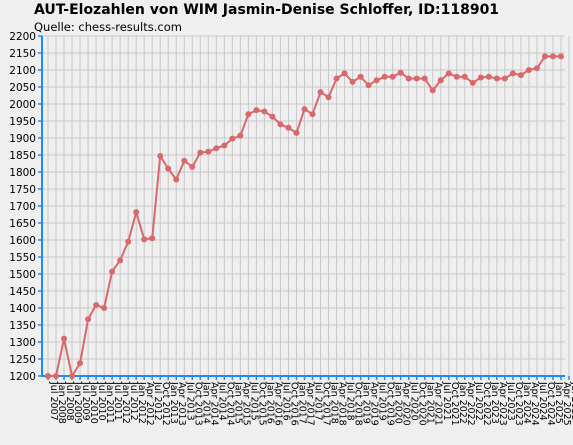 The width and height of the screenshot is (573, 445). Describe the element at coordinates (382, 401) in the screenshot. I see `x-tick-label: Jul 2019` at that location.